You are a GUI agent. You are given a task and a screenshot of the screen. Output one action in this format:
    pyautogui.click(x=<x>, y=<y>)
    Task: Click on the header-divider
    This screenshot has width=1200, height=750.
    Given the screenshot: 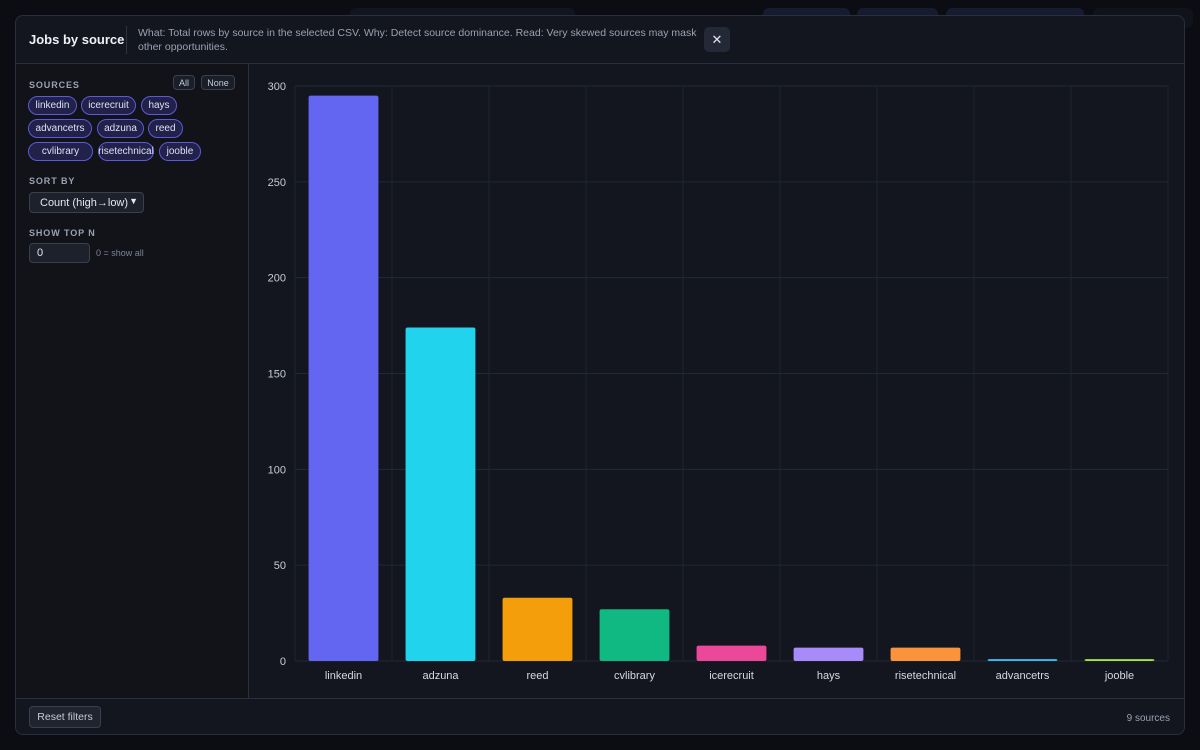 What is the action you would take?
    pyautogui.click(x=126, y=39)
    